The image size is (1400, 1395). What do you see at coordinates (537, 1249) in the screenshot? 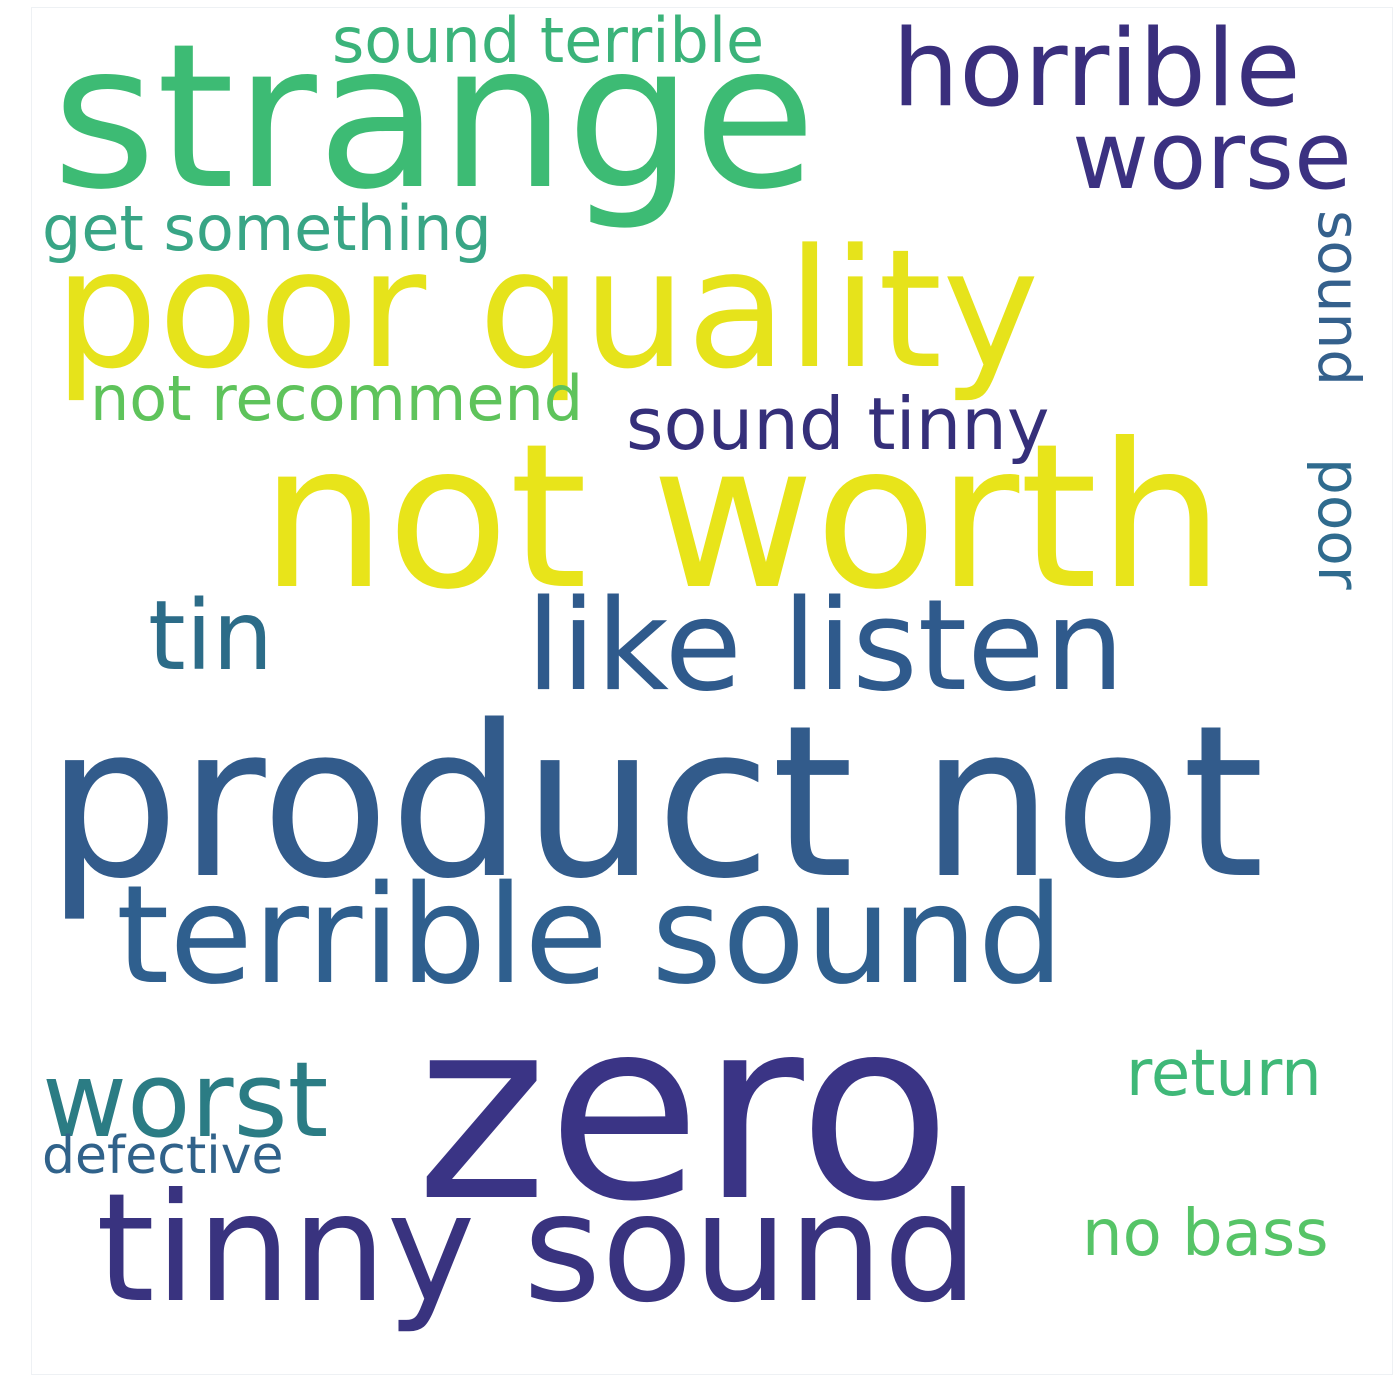
I see `word-tinny-sound: tinny sound` at bounding box center [537, 1249].